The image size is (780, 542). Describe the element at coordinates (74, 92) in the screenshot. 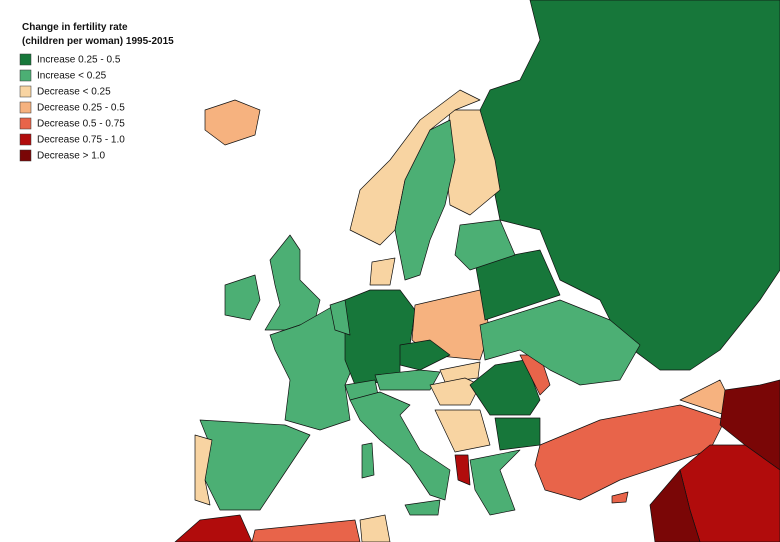

I see `legend-label: Decrease < 0.25` at that location.